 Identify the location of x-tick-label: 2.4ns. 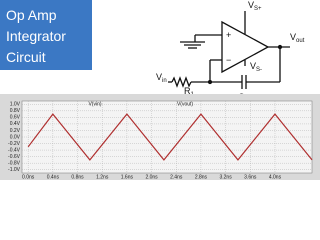
(176, 177).